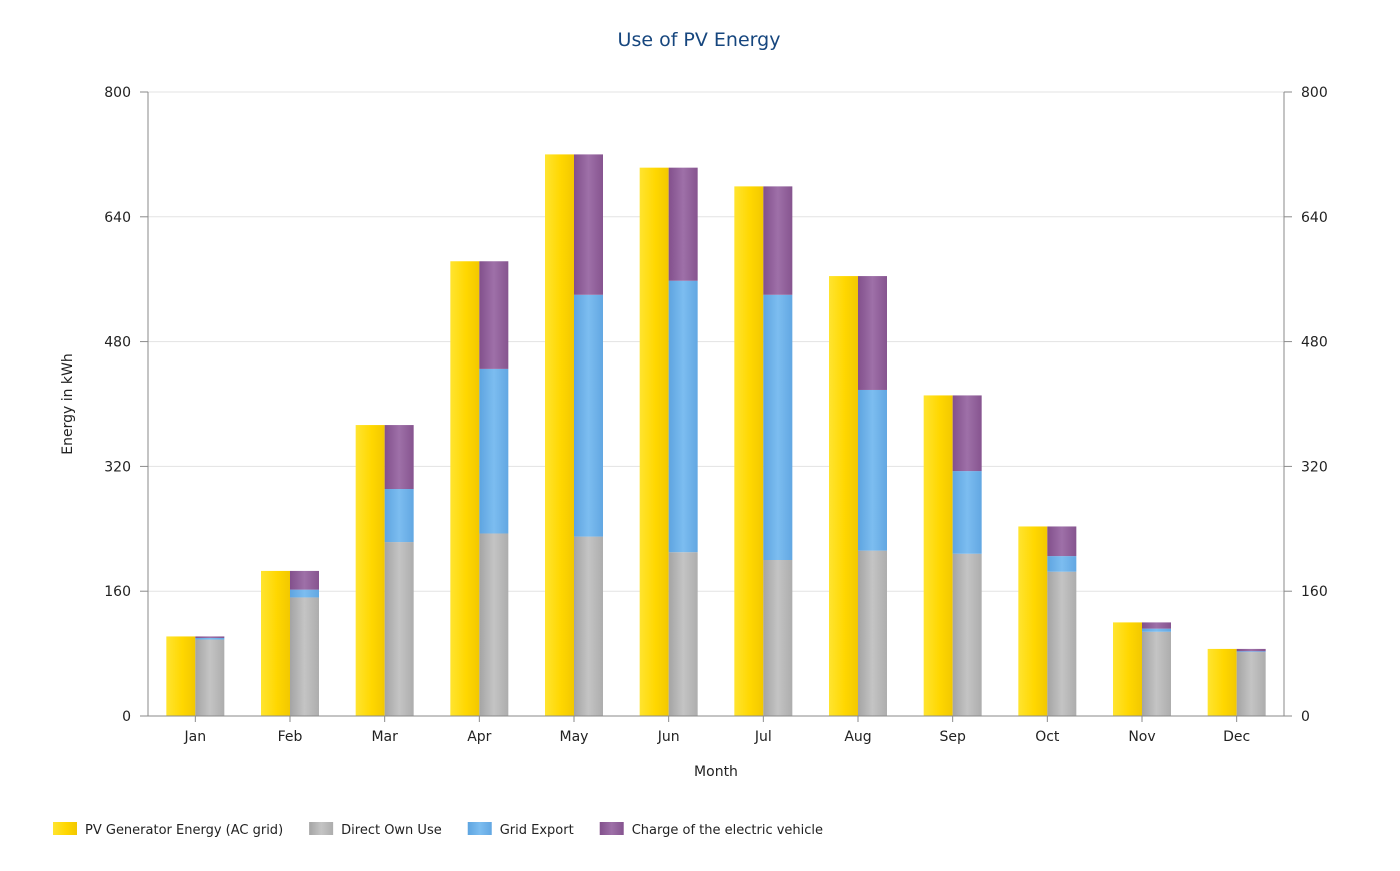 The image size is (1400, 871). I want to click on x-axis-title: Month, so click(716, 772).